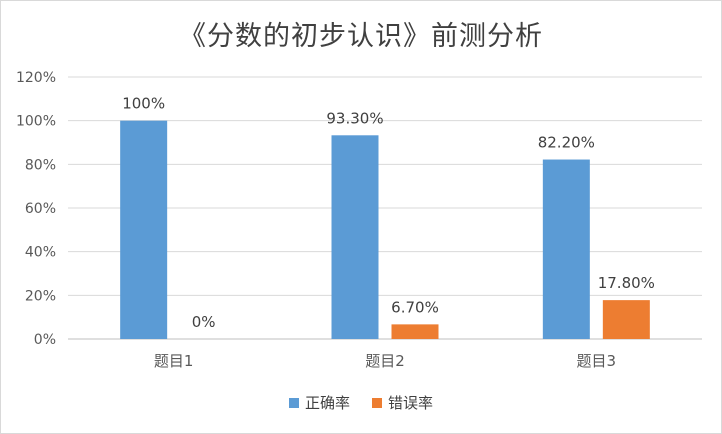 The height and width of the screenshot is (434, 722). Describe the element at coordinates (361, 36) in the screenshot. I see `chart-title: 《分数的初步认识》前测分析` at that location.